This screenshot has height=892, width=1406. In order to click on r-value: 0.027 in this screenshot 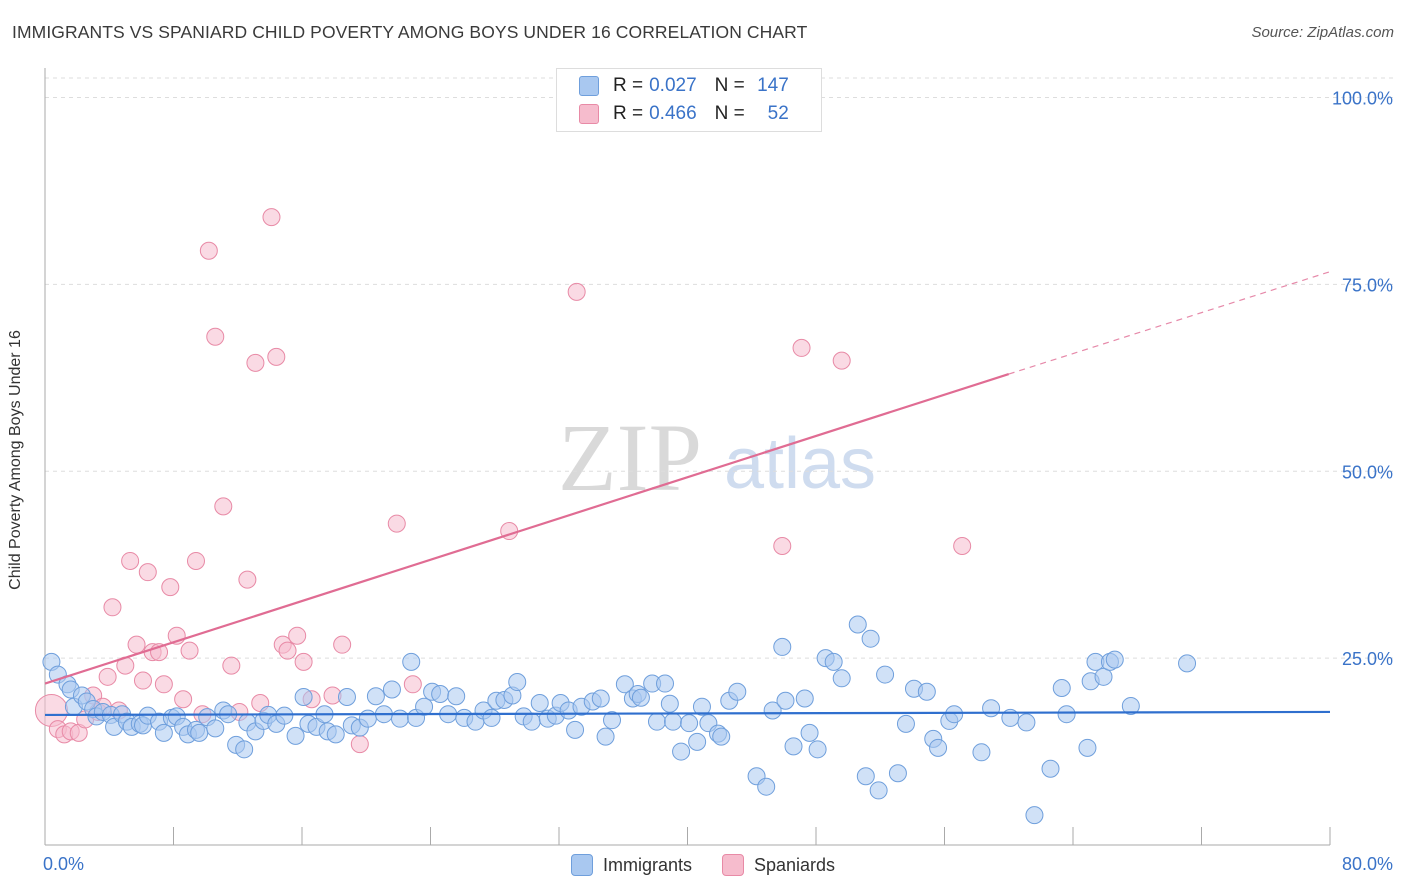, I will do `click(673, 85)`.